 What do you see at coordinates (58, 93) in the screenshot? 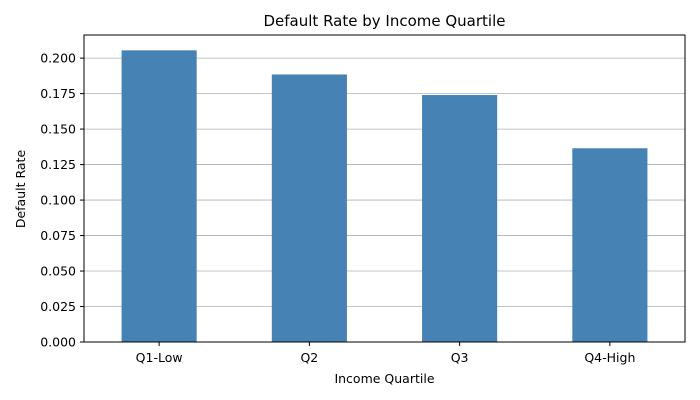
I see `y-tick-label: 0.175` at bounding box center [58, 93].